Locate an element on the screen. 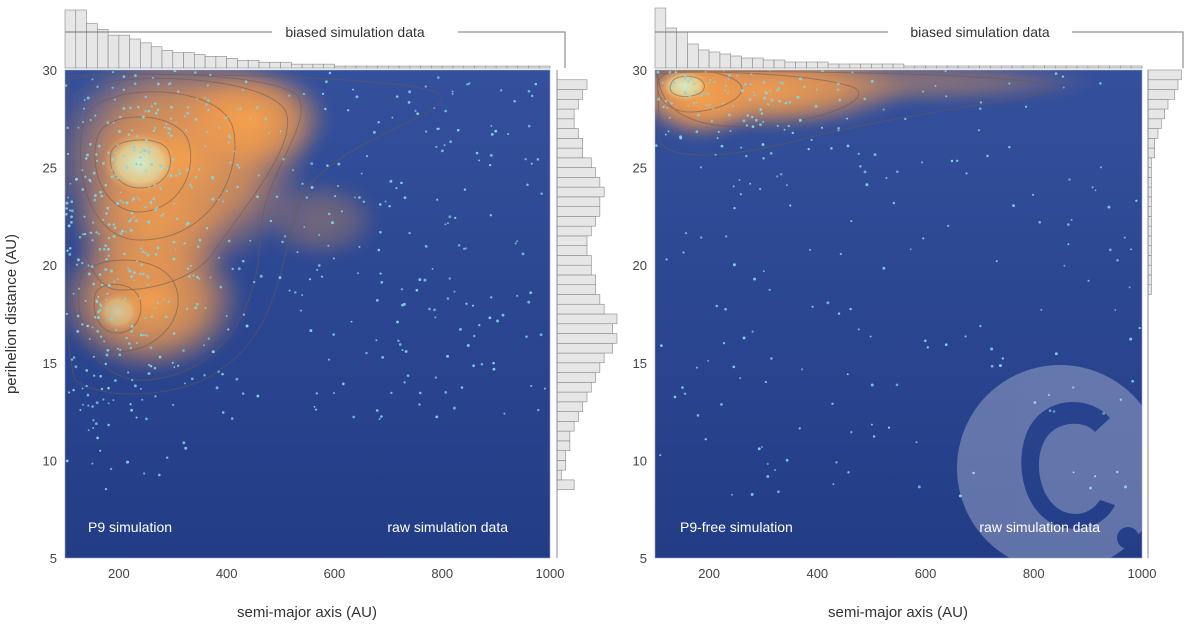  top-histogram is located at coordinates (898, 38).